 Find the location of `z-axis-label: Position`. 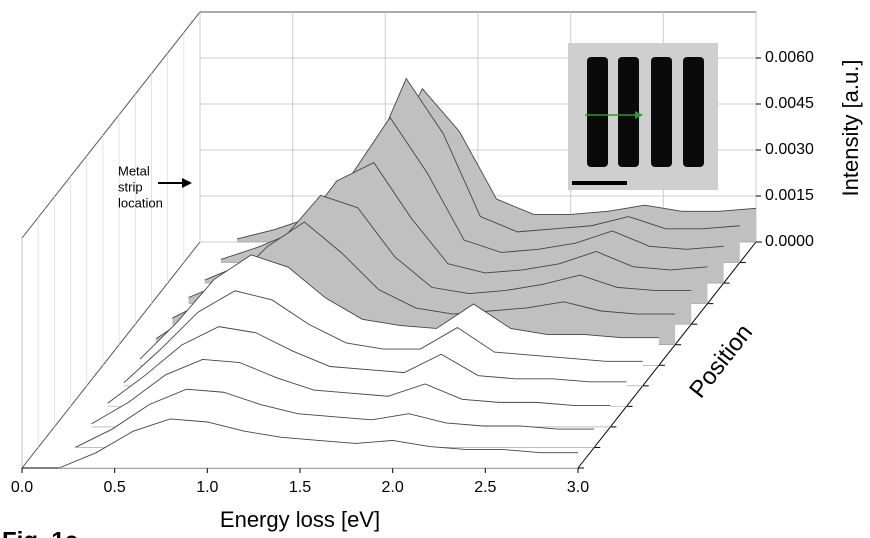

z-axis-label: Position is located at coordinates (721, 361).